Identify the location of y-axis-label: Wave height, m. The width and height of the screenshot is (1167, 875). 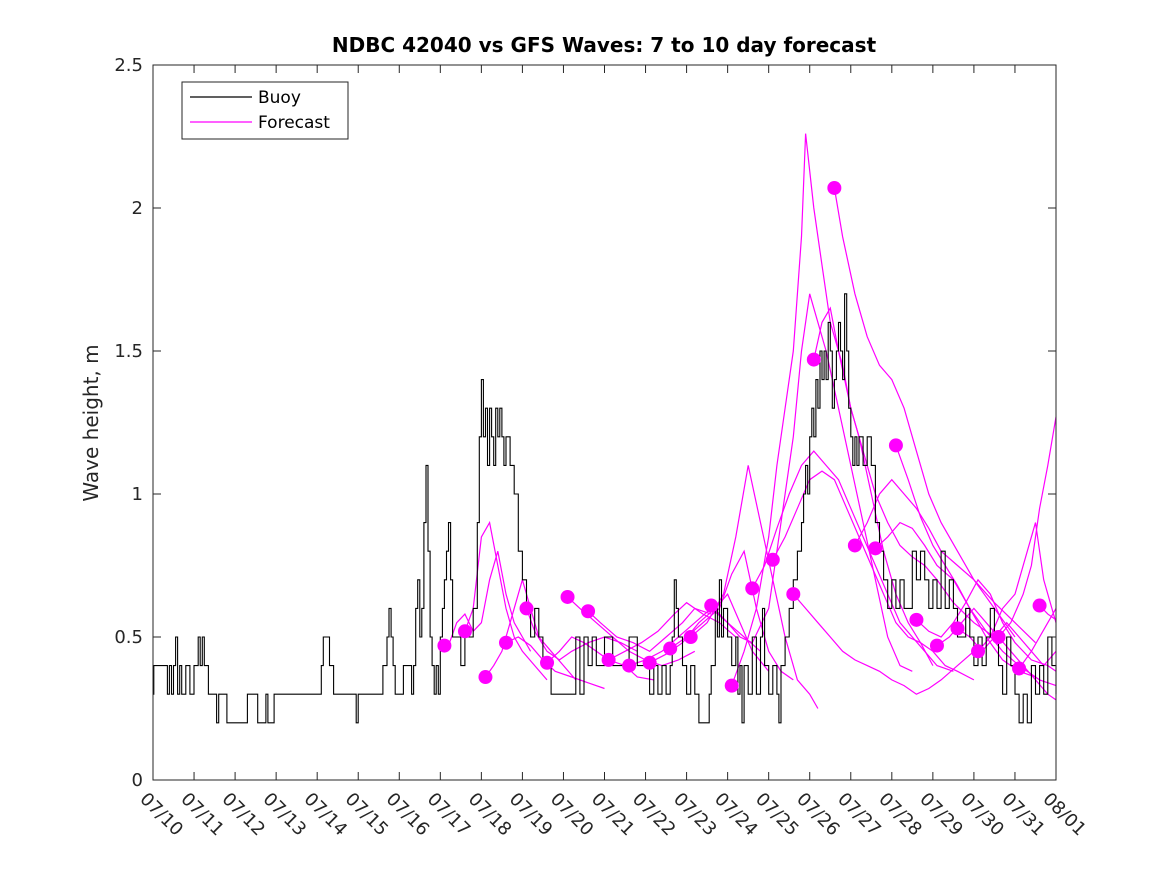
(91, 422).